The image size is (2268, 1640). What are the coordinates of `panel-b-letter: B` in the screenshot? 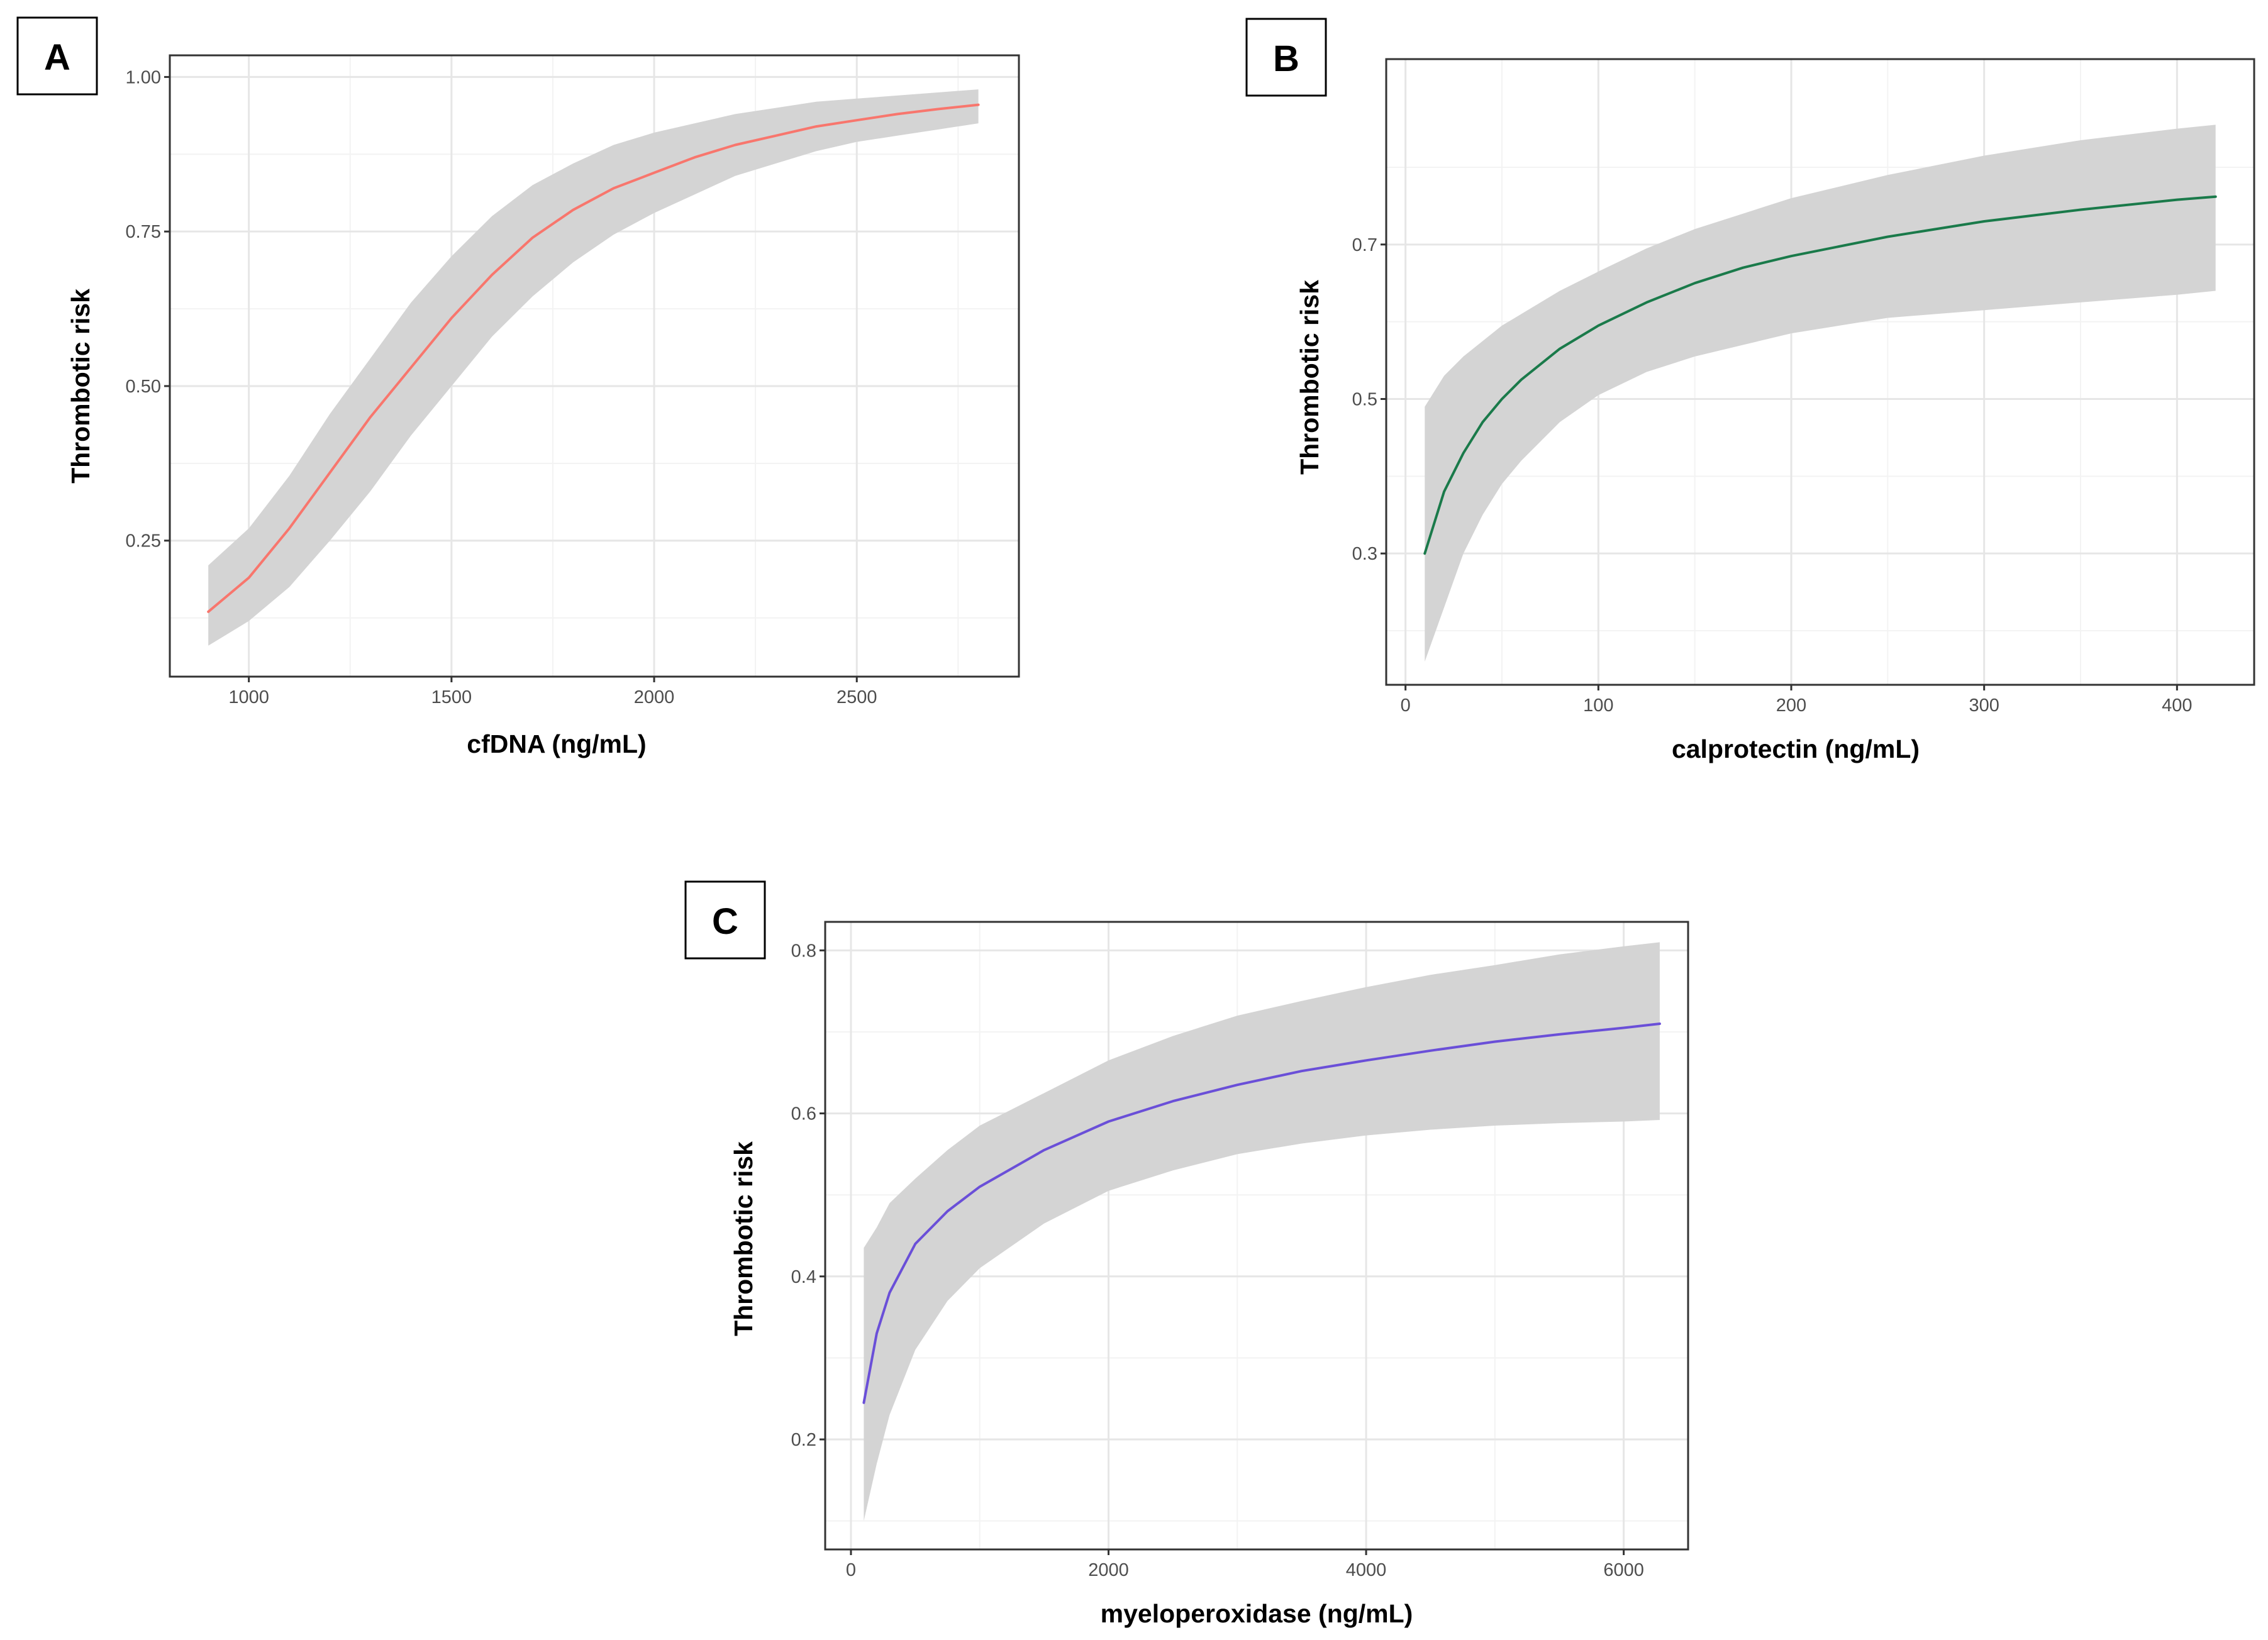 It's located at (1286, 59).